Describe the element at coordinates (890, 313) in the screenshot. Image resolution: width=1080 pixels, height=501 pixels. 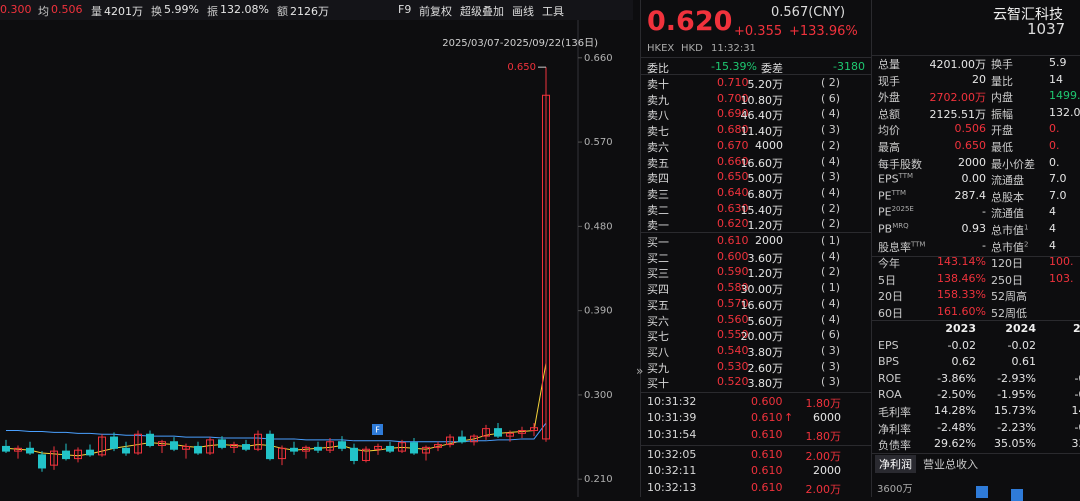
I see `stat-label: 60日` at that location.